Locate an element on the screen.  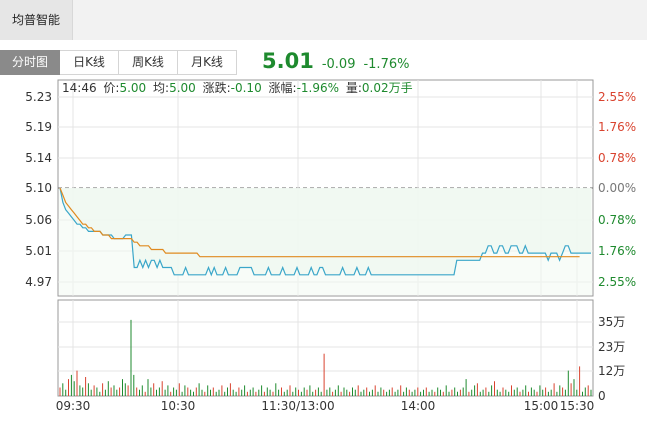
y-tick-label: 5.14 is located at coordinates (38, 158).